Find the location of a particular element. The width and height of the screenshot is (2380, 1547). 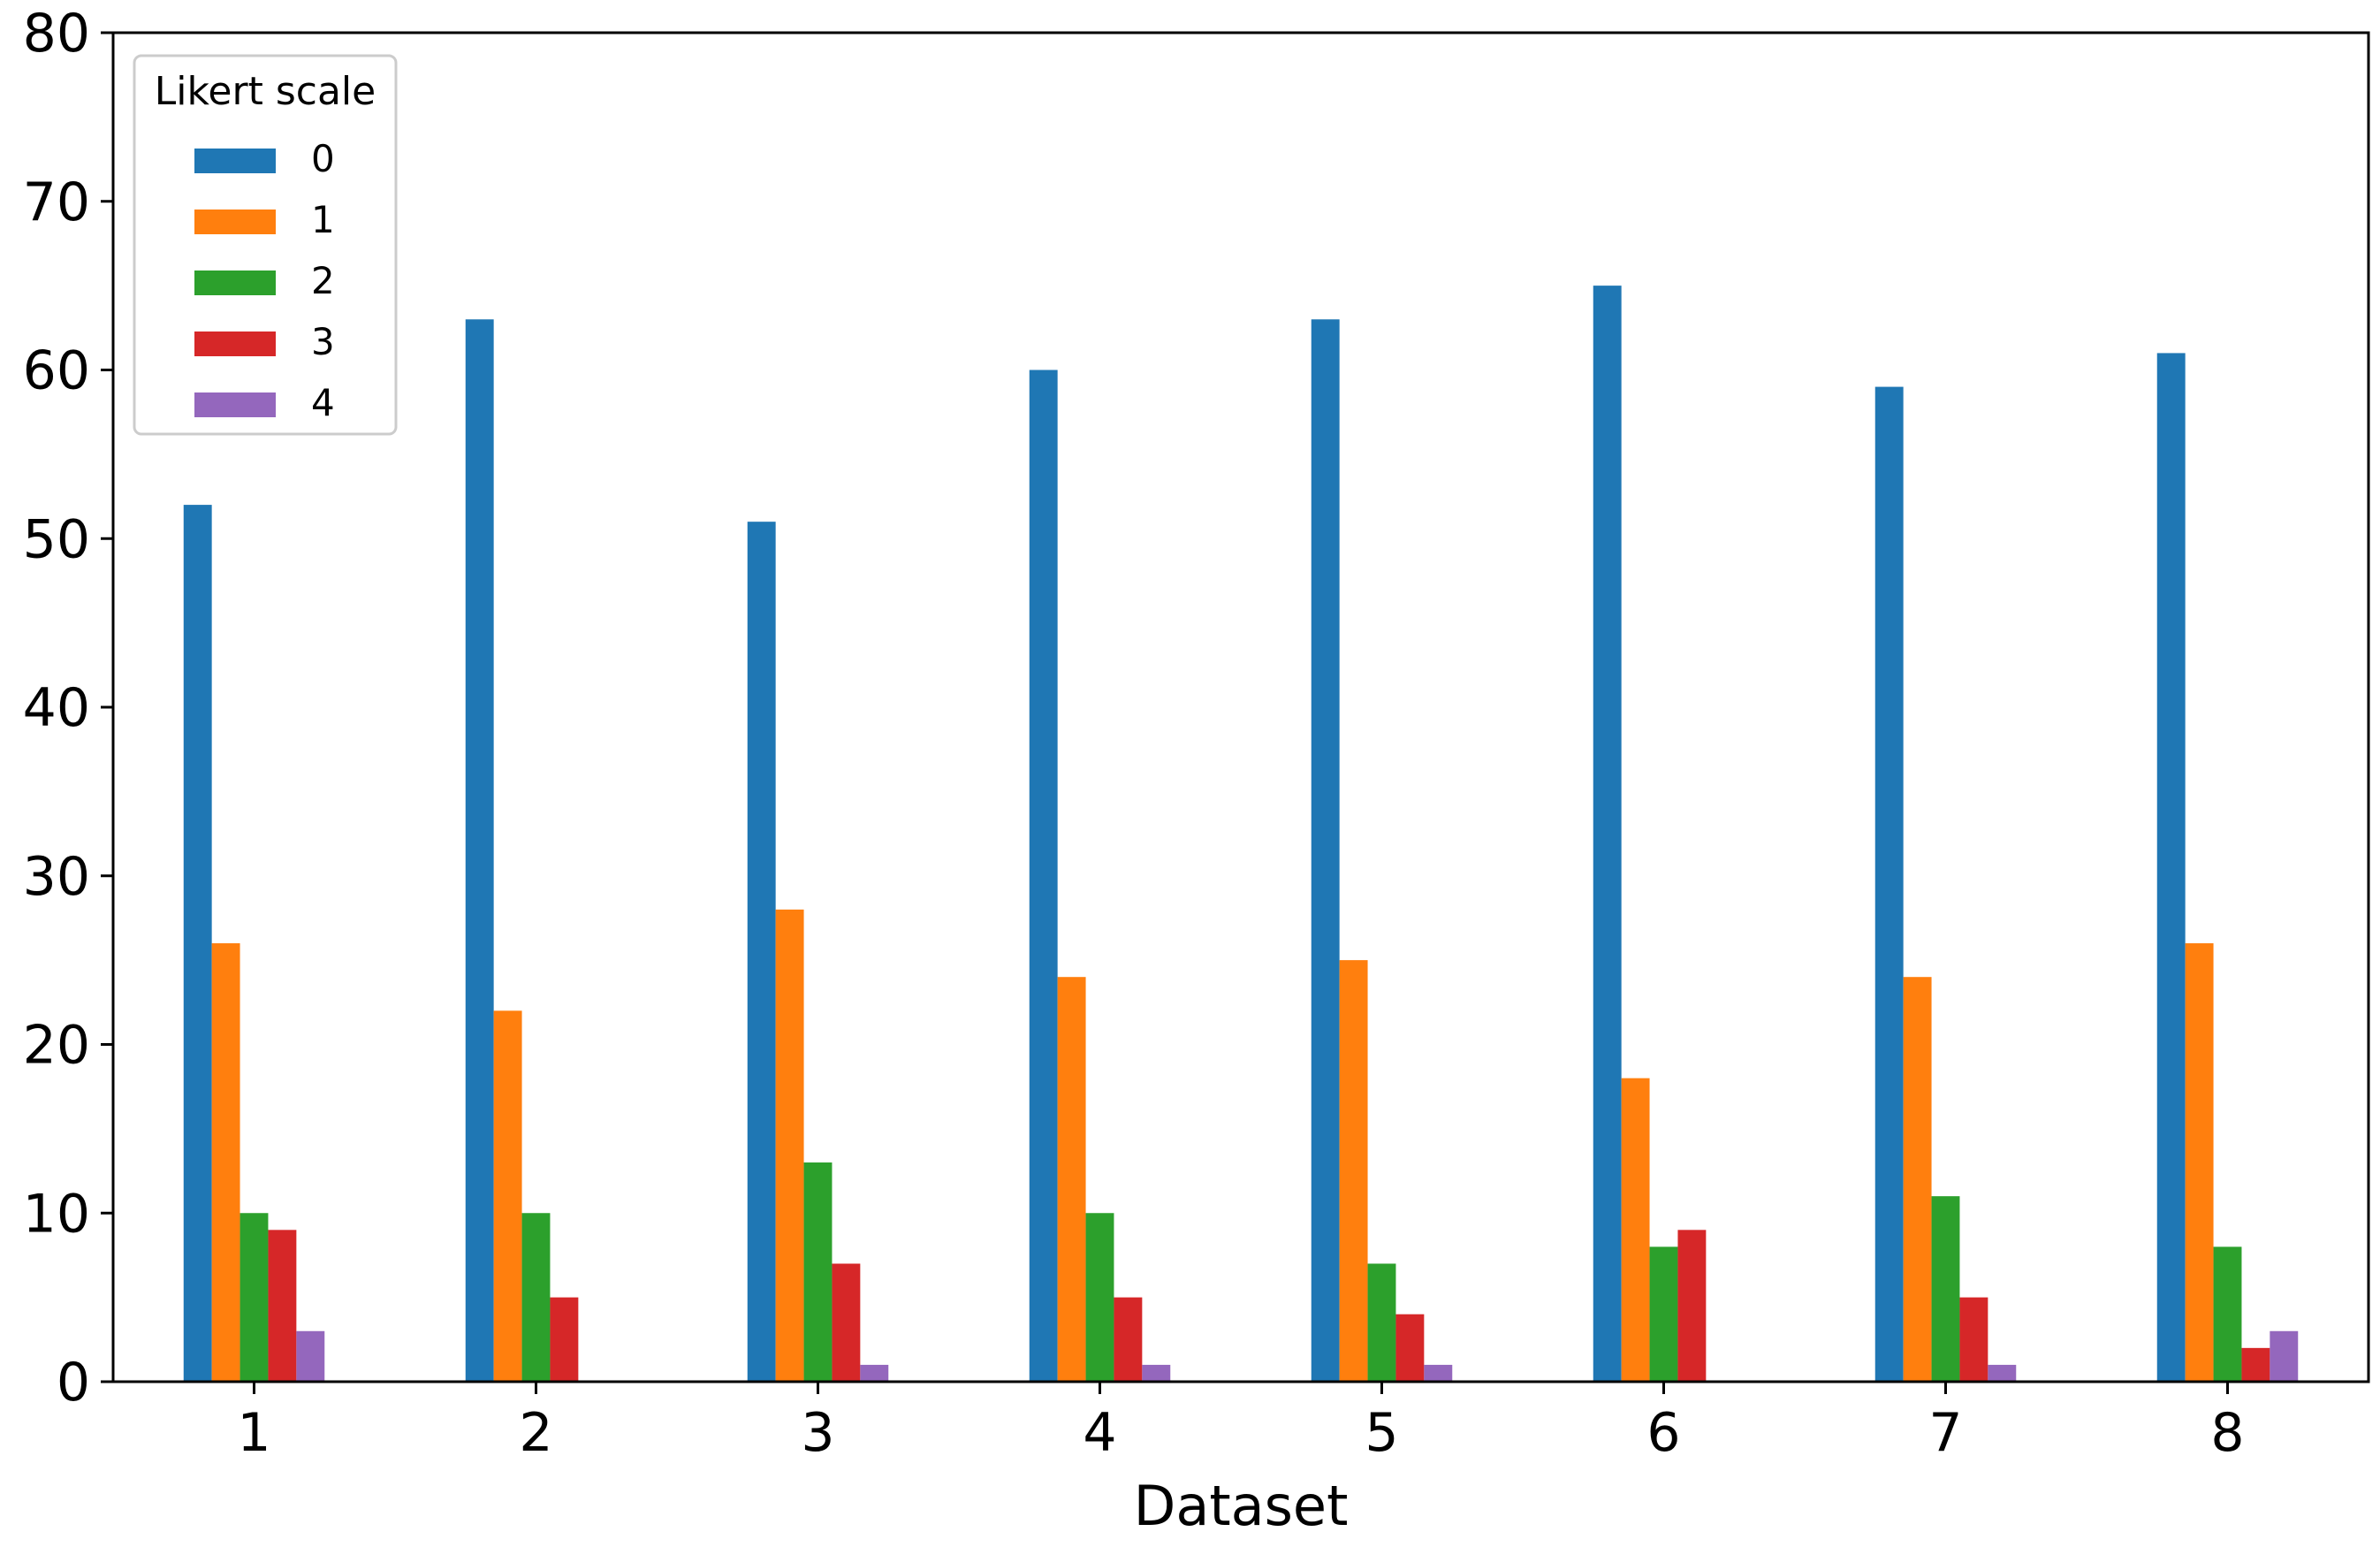

y-tick-label: 0 is located at coordinates (73, 1383).